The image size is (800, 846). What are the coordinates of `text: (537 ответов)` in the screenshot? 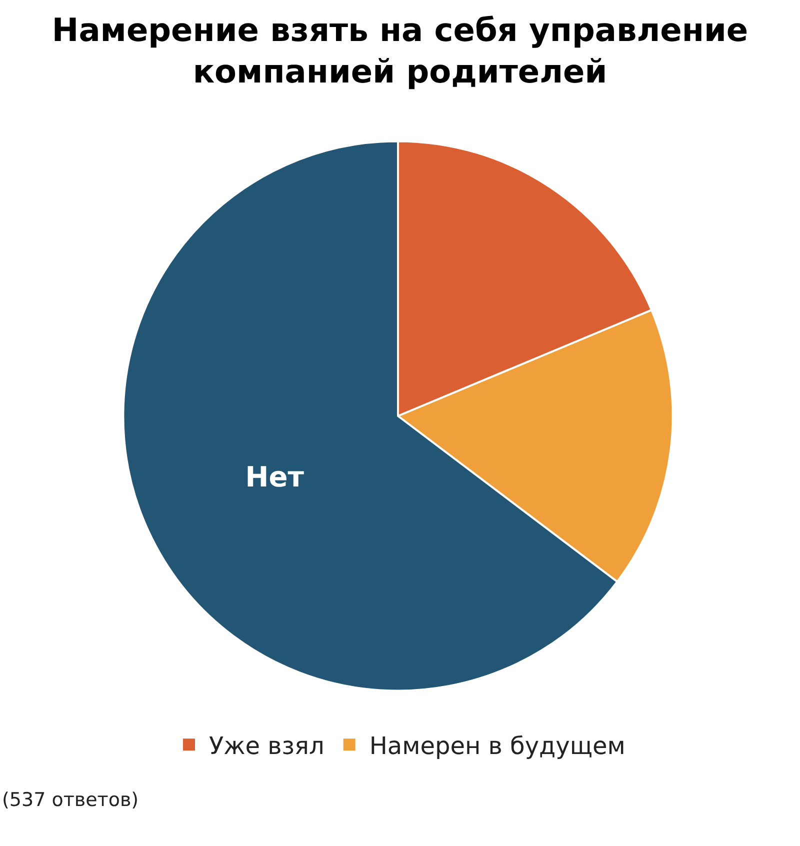 It's located at (70, 800).